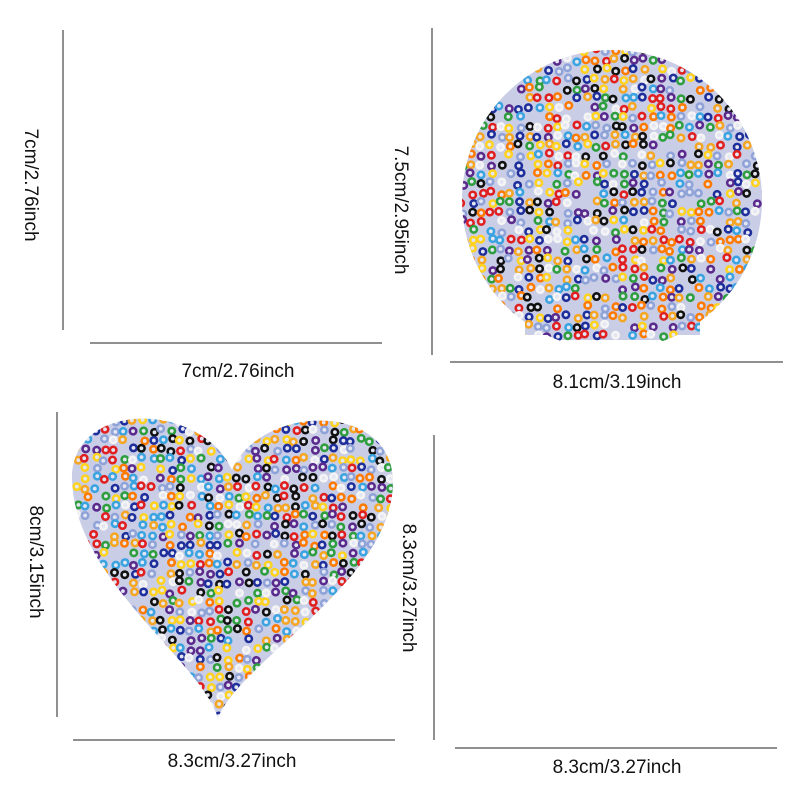  What do you see at coordinates (232, 761) in the screenshot?
I see `width-label: 8.3cm/3.27inch` at bounding box center [232, 761].